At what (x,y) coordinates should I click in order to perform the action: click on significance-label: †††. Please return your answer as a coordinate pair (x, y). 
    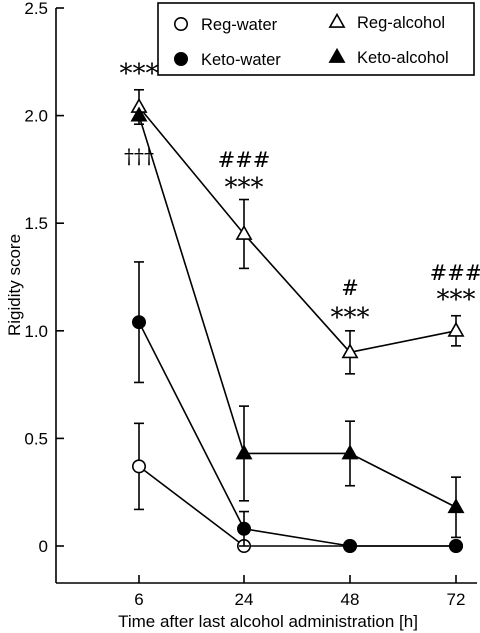
    Looking at the image, I should click on (139, 156).